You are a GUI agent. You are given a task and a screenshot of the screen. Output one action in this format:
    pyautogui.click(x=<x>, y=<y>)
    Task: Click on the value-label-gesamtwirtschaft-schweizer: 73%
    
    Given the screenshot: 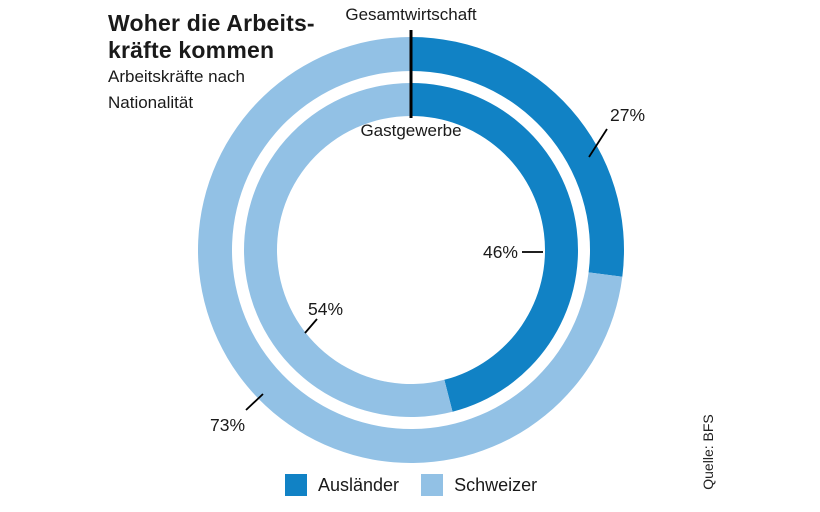 What is the action you would take?
    pyautogui.click(x=228, y=425)
    